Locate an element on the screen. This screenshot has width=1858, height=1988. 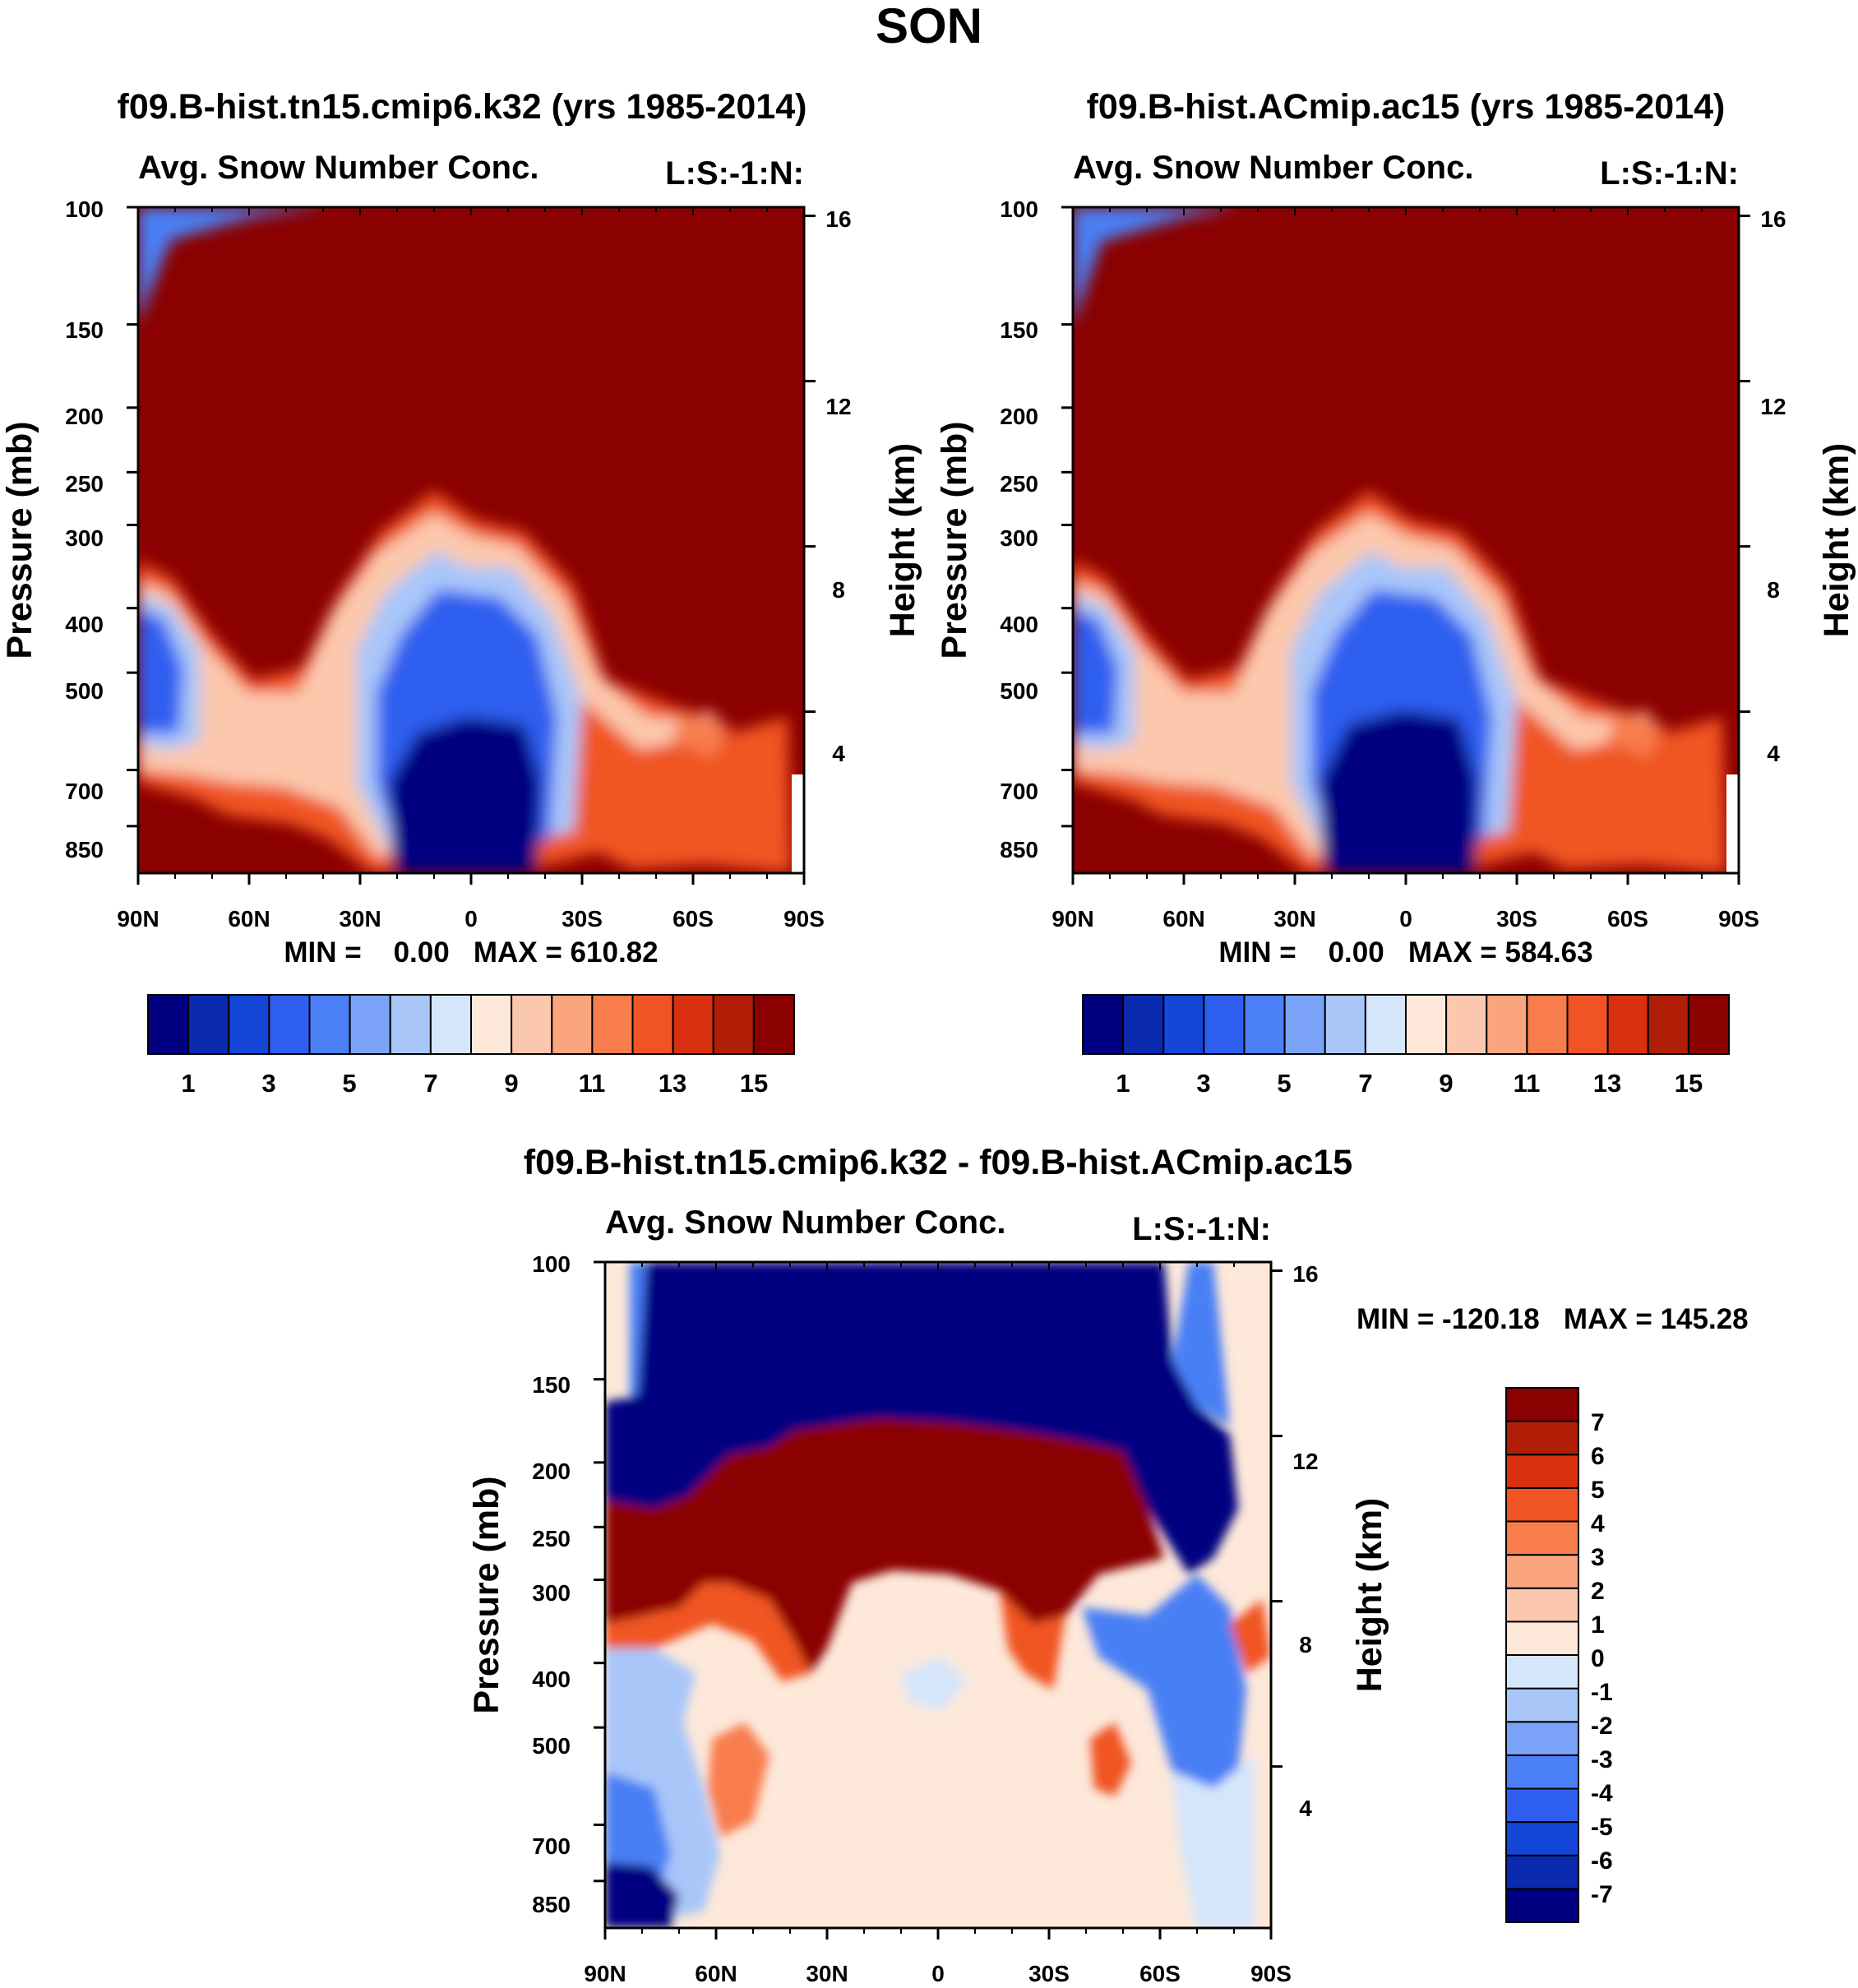
panel-2-title: f09.B-hist.ACmip.ac15 (yrs 1985-2014) is located at coordinates (1407, 107).